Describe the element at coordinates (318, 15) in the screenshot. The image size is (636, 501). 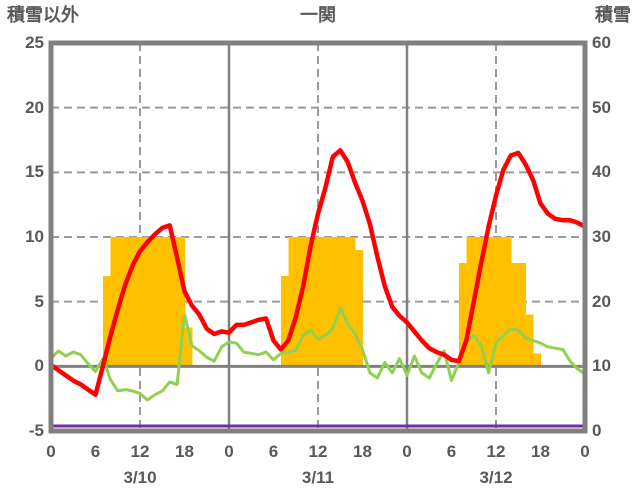
I see `chart-title: 一関` at that location.